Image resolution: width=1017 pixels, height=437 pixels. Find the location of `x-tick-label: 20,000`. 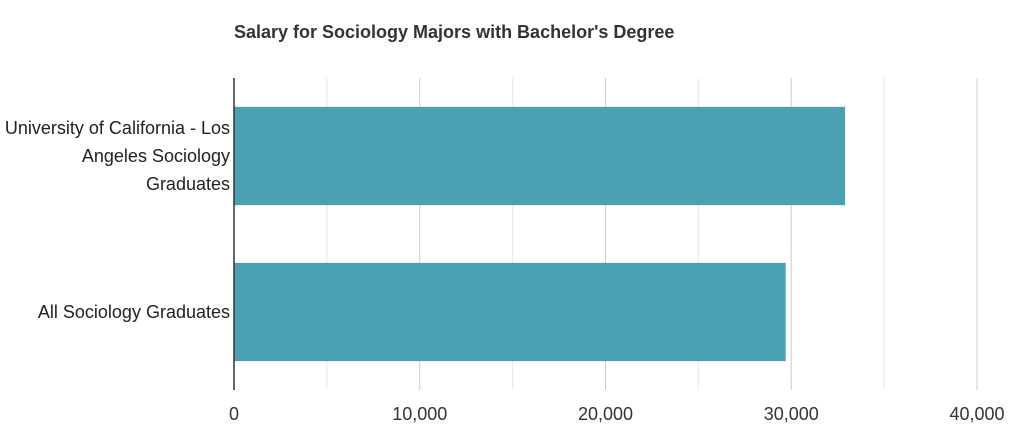

x-tick-label: 20,000 is located at coordinates (605, 414).